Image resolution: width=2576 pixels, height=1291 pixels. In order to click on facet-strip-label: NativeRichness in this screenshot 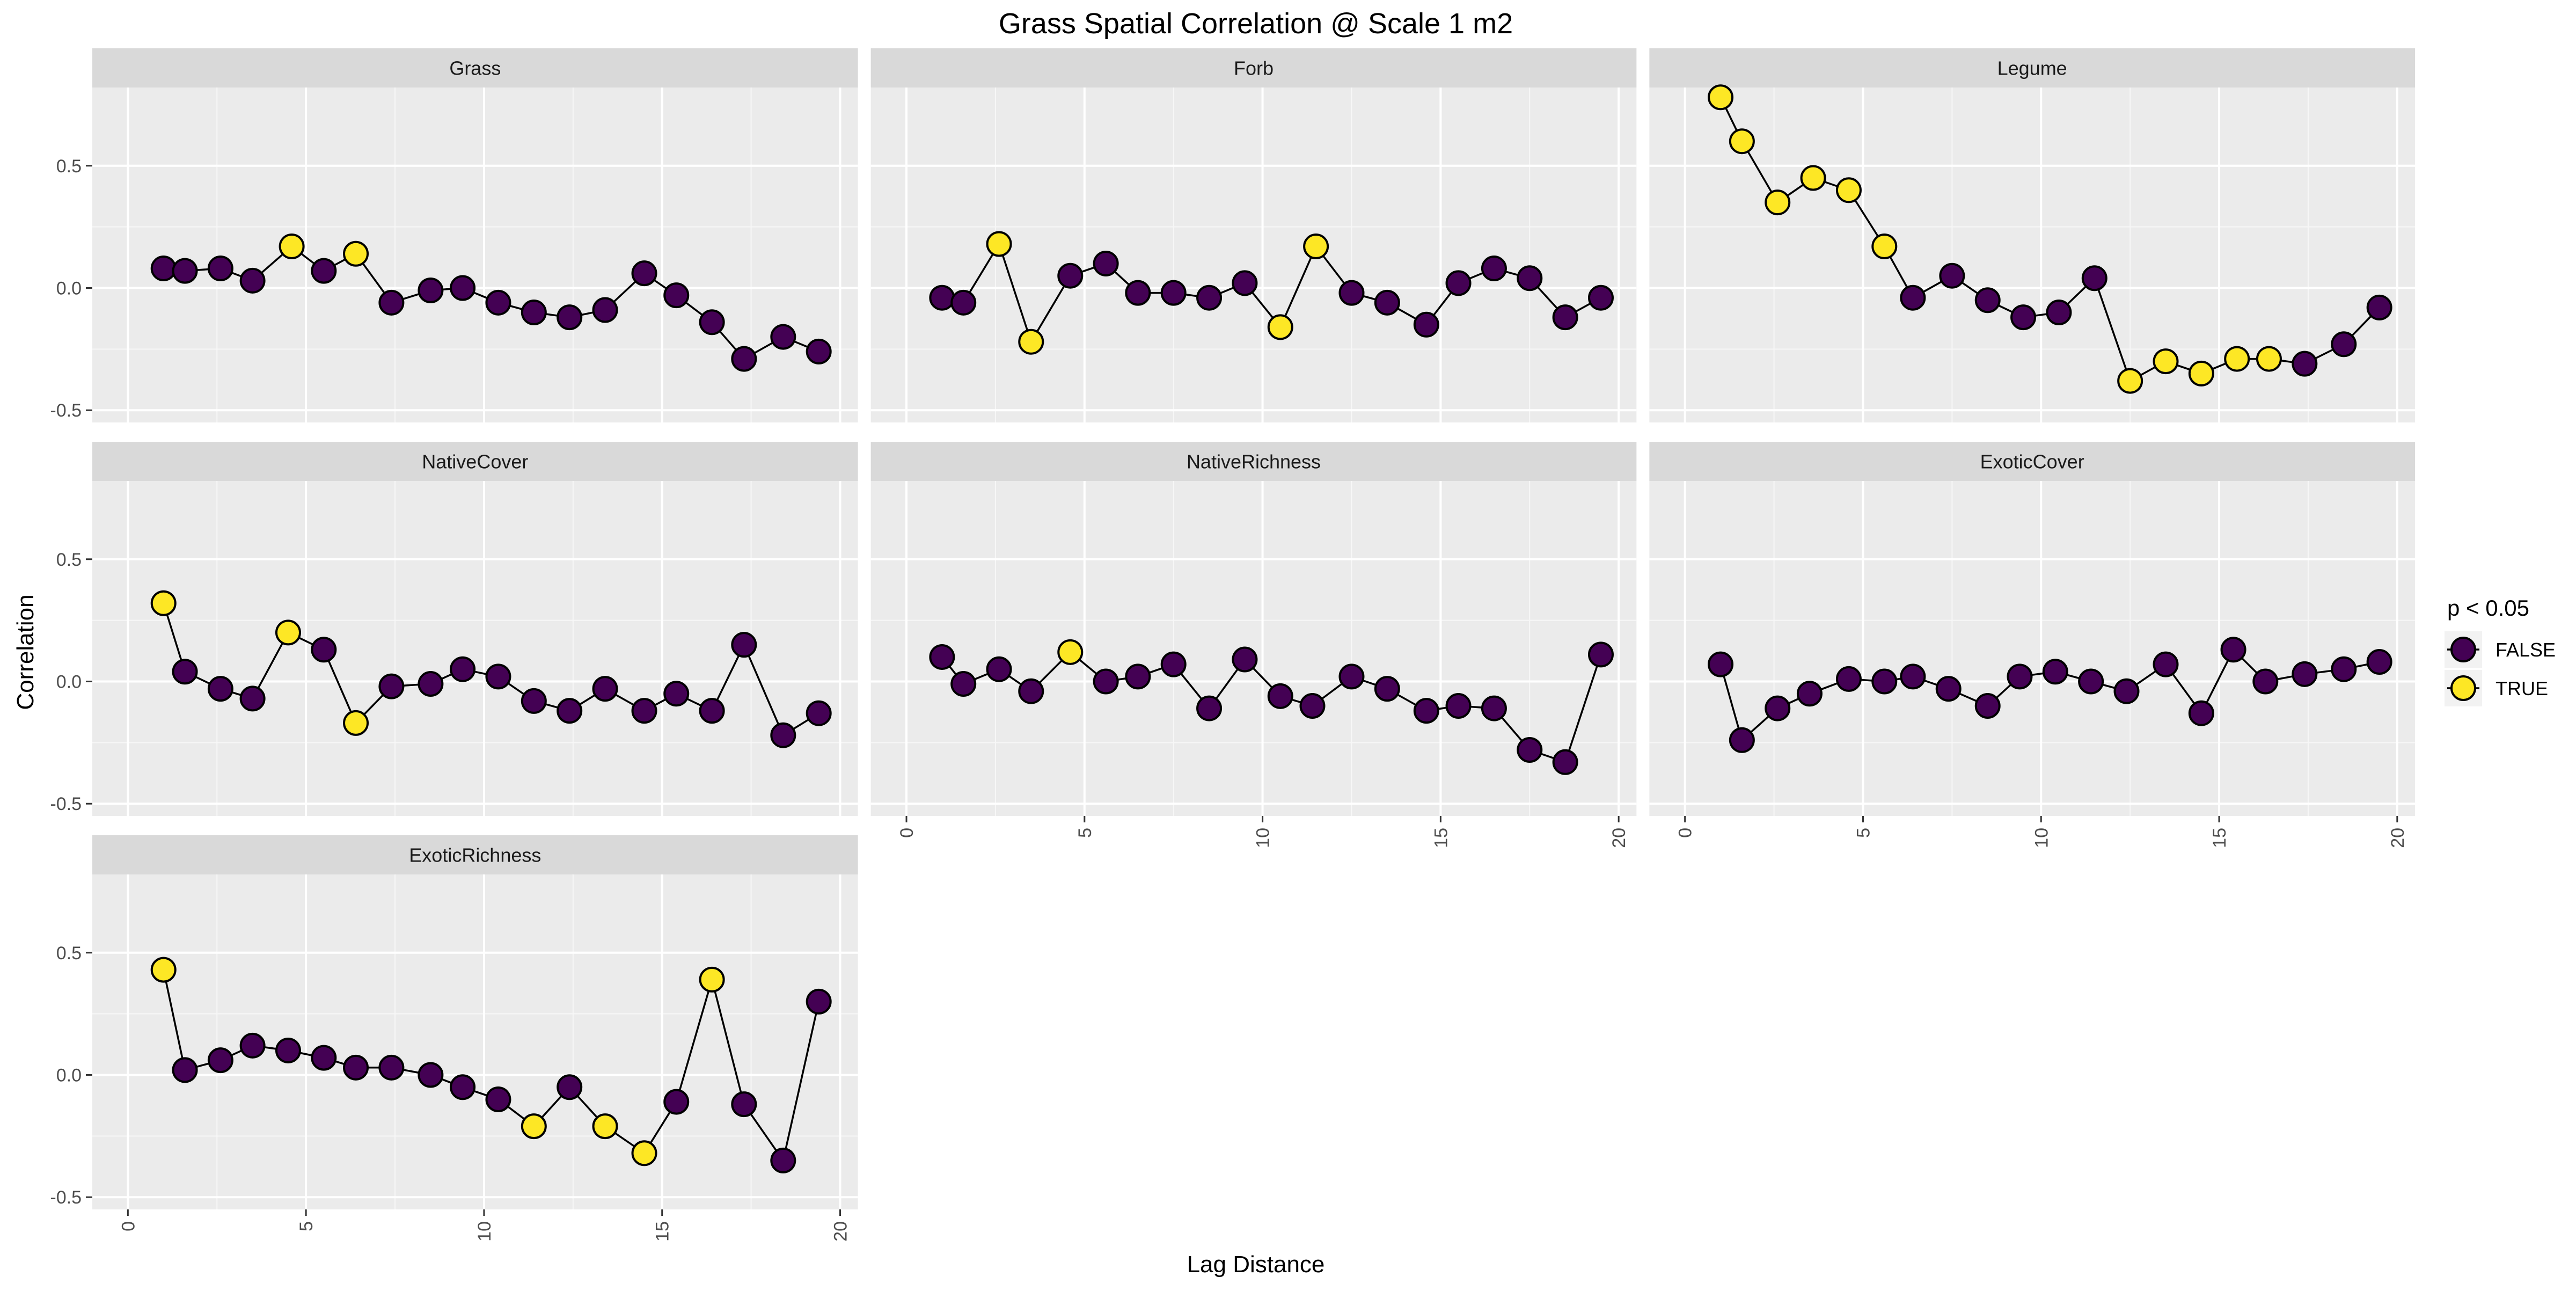, I will do `click(1254, 462)`.